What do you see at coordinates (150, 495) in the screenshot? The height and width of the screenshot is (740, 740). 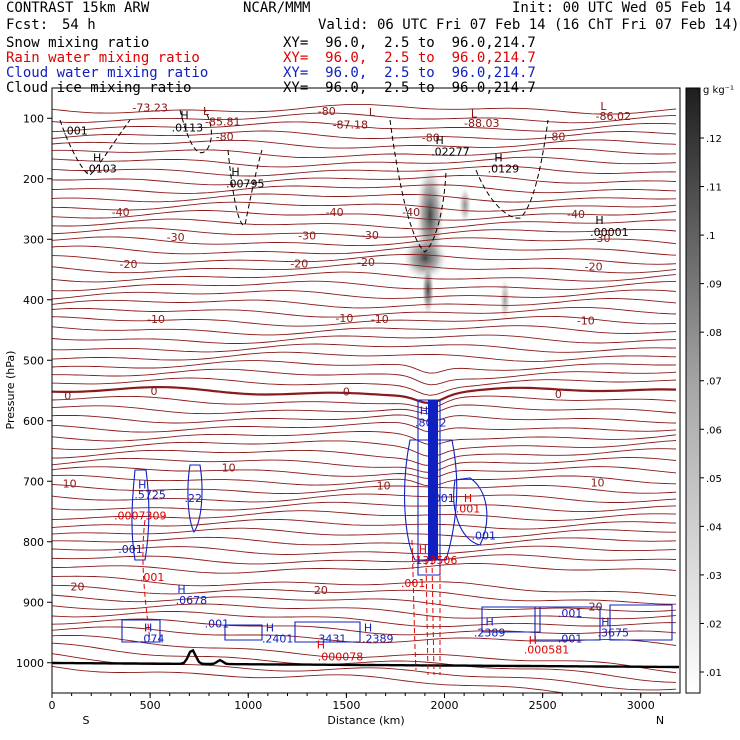 I see `extremum-label: .5725` at bounding box center [150, 495].